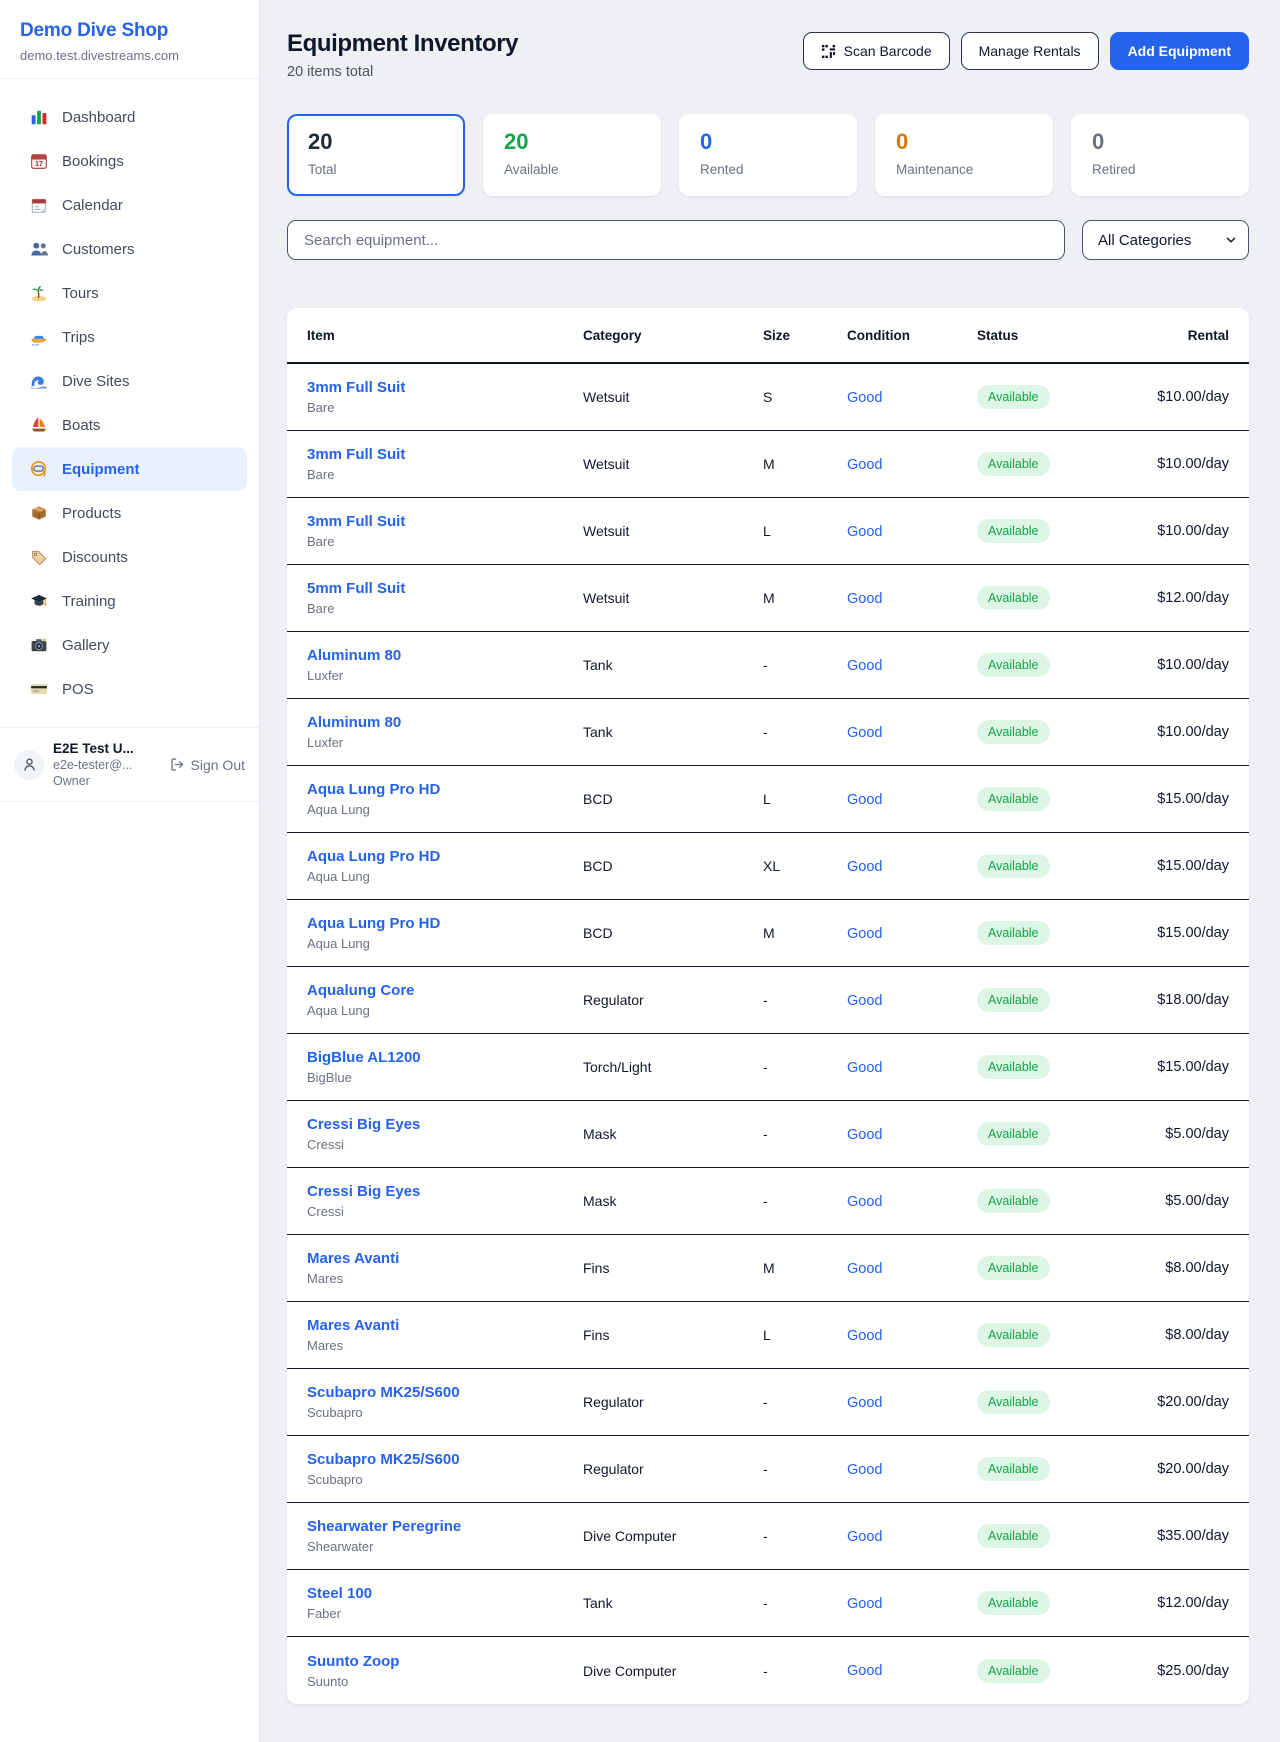  I want to click on item-cell: Aqua Lung Pro HD Aqua Lung, so click(445, 933).